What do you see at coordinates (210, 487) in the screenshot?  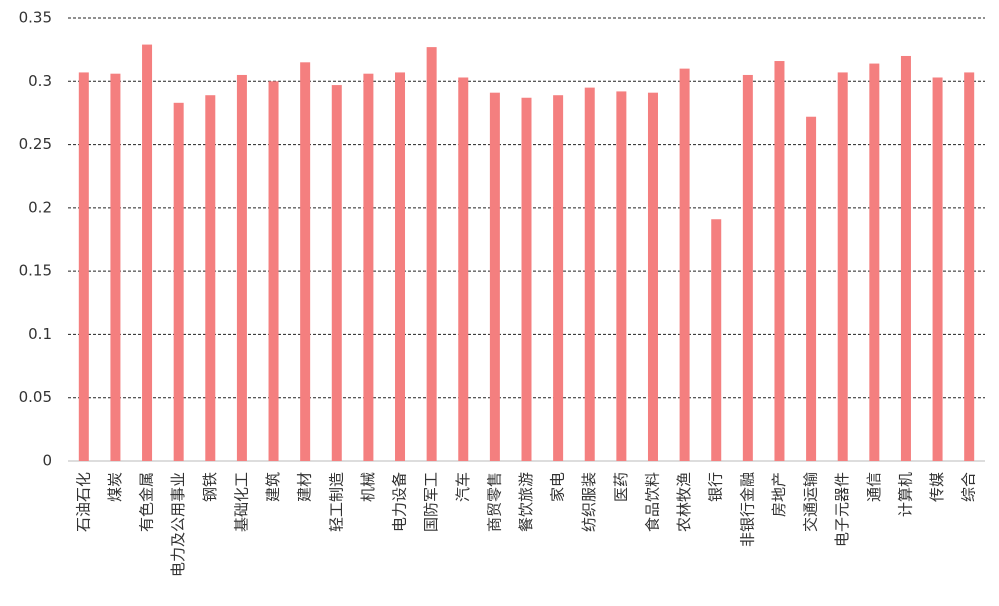 I see `x-tick-label: 钢铁` at bounding box center [210, 487].